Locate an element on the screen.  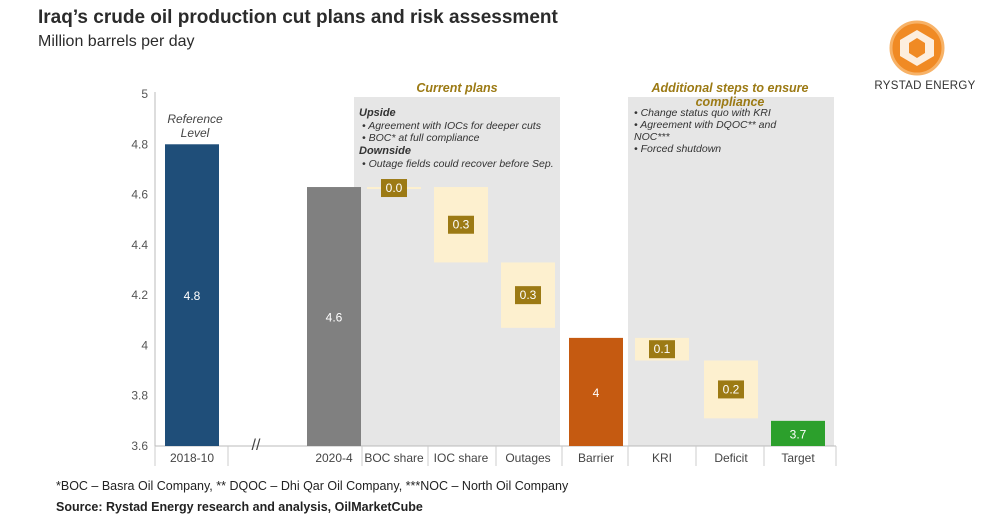
cut-value-label: 0.1 is located at coordinates (662, 349).